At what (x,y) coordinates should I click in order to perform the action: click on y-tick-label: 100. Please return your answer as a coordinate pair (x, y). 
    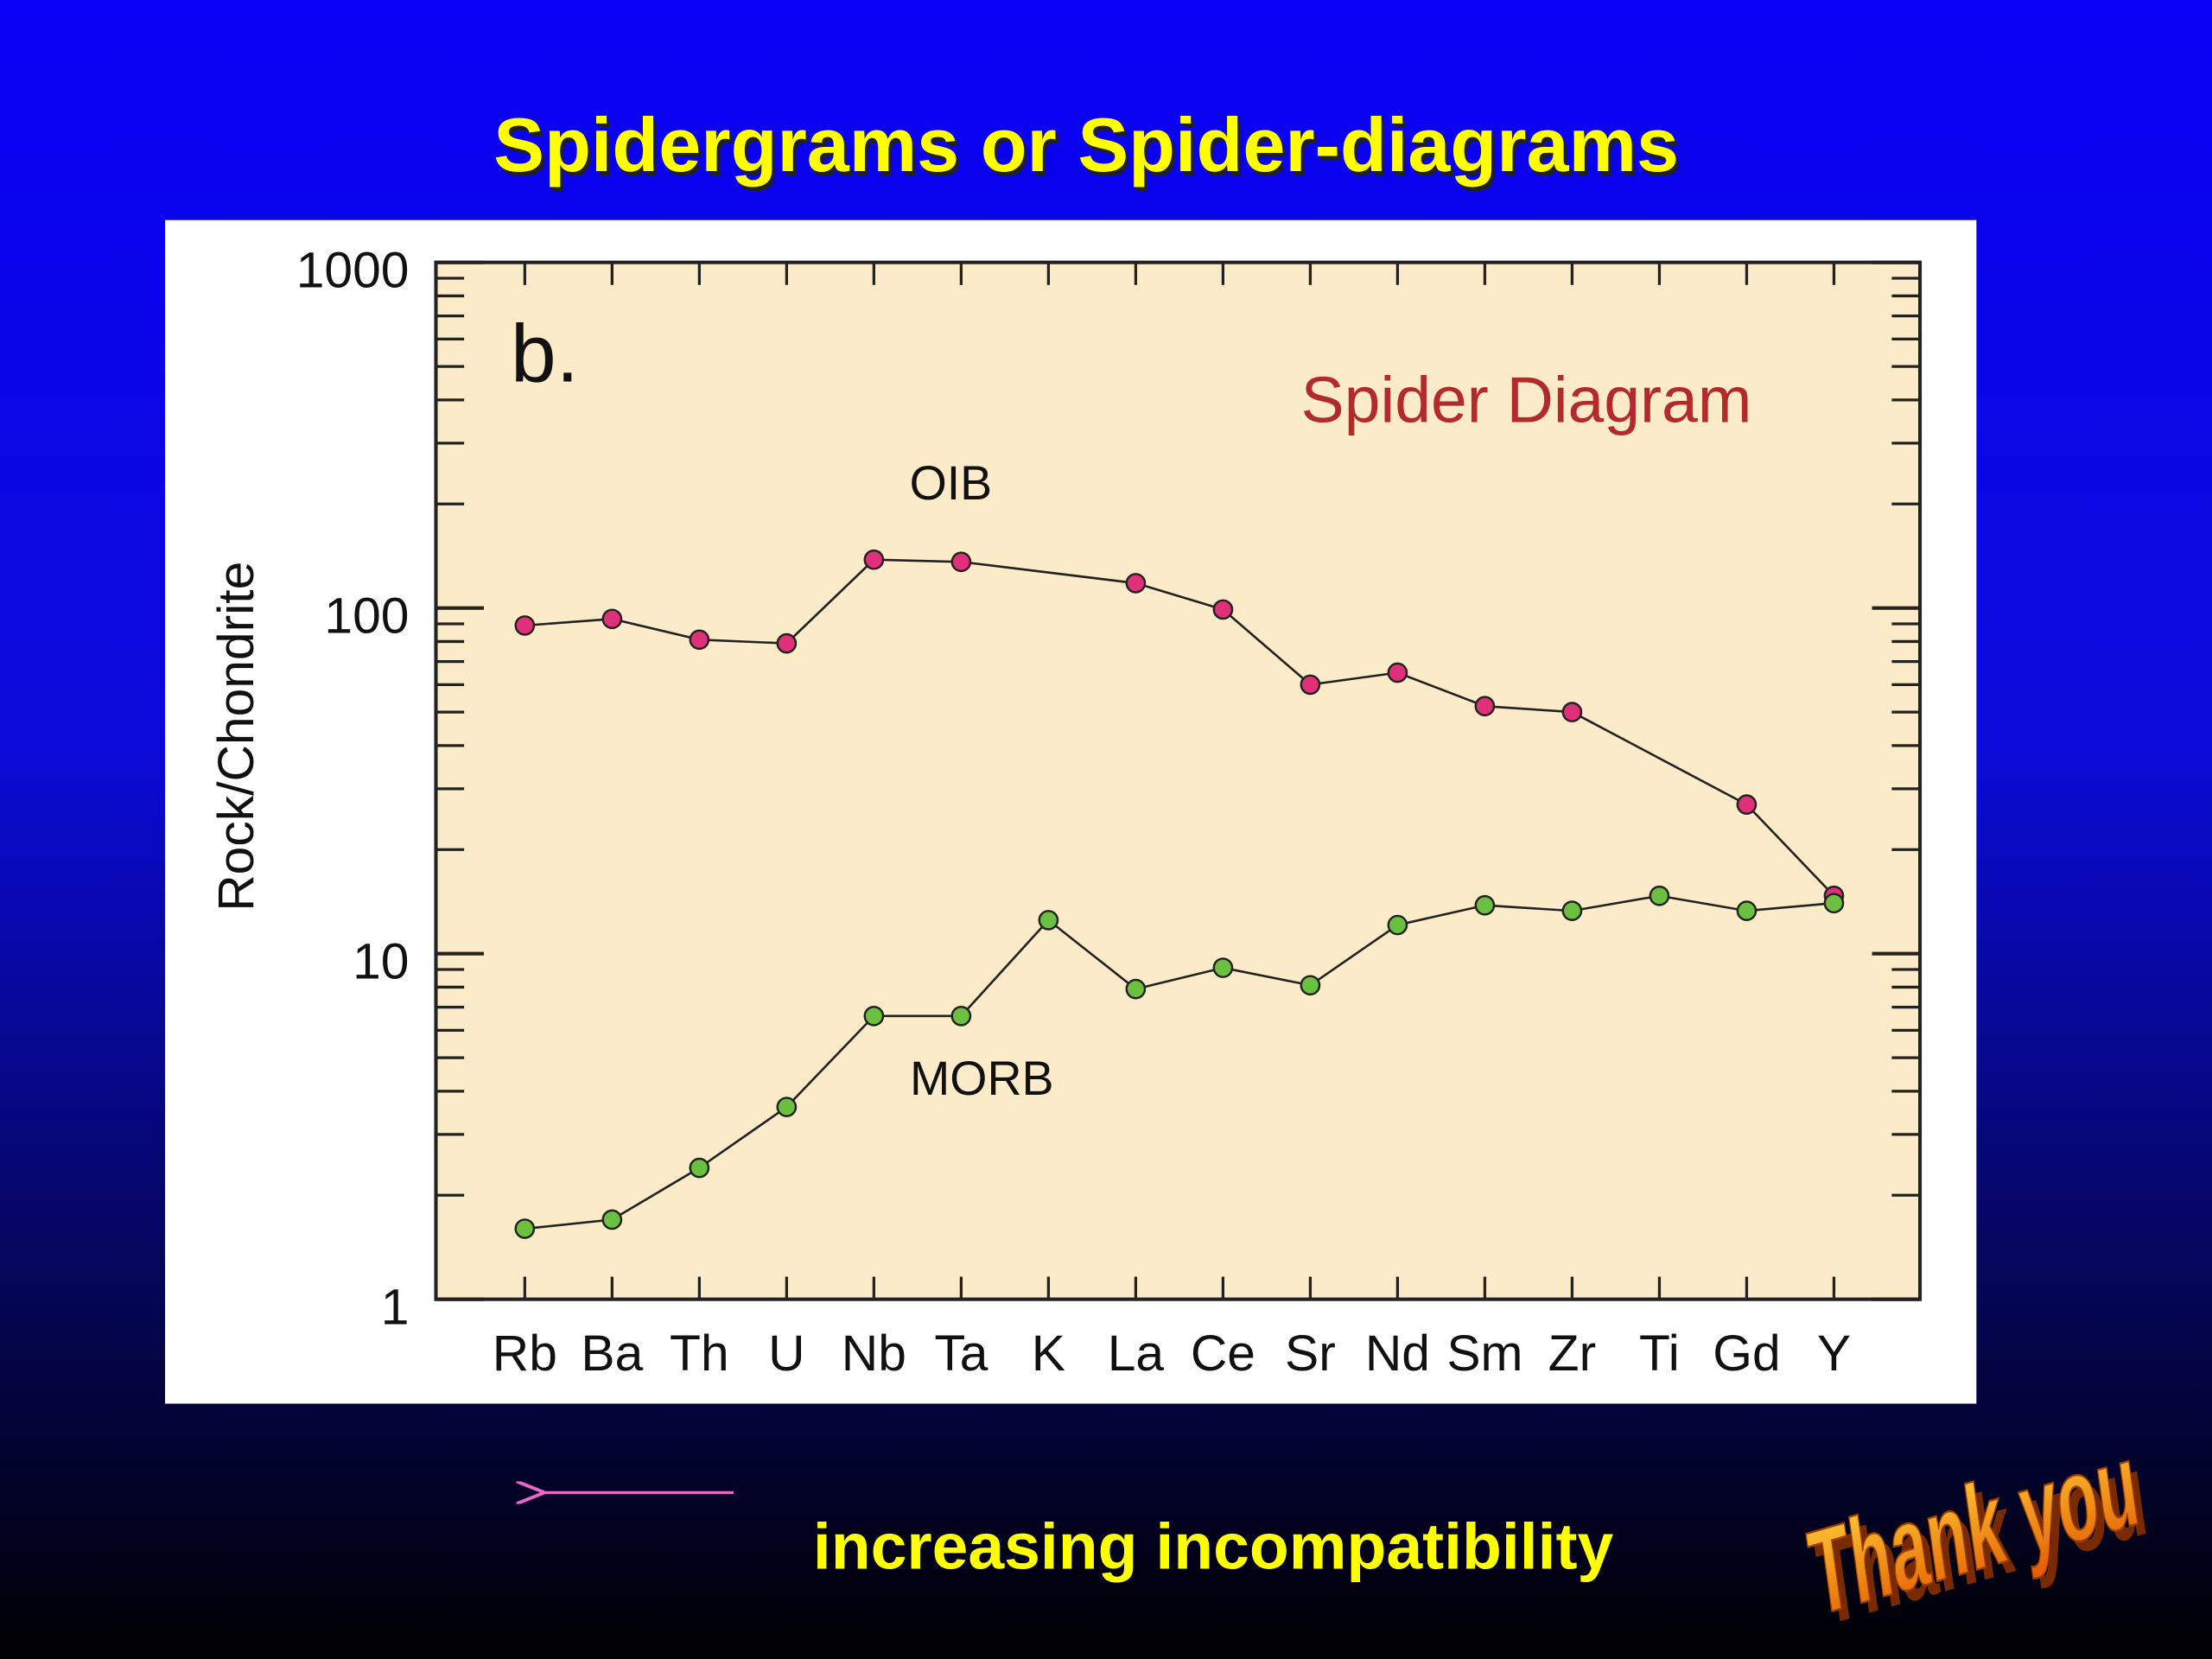
    Looking at the image, I should click on (366, 616).